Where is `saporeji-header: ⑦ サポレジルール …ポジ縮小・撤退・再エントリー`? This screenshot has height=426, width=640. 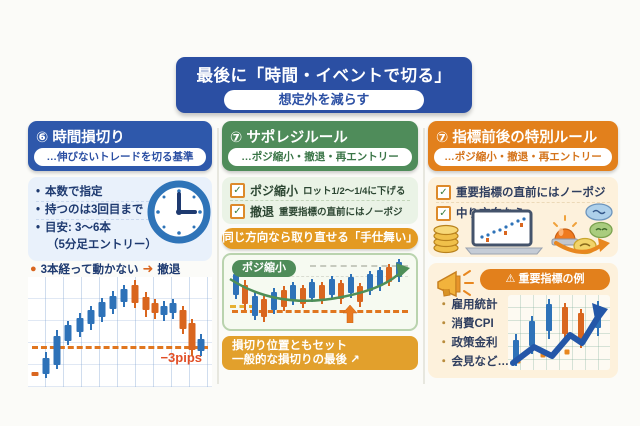
saporeji-header: ⑦ サポレジルール …ポジ縮小・撤退・再エントリー is located at coordinates (320, 146).